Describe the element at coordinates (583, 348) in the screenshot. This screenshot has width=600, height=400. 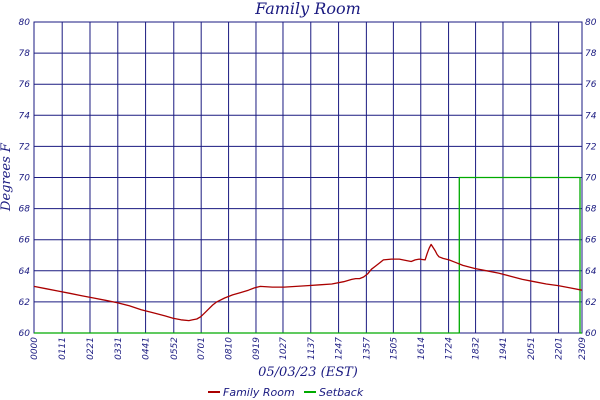
I see `x-tick-label: 2309` at that location.